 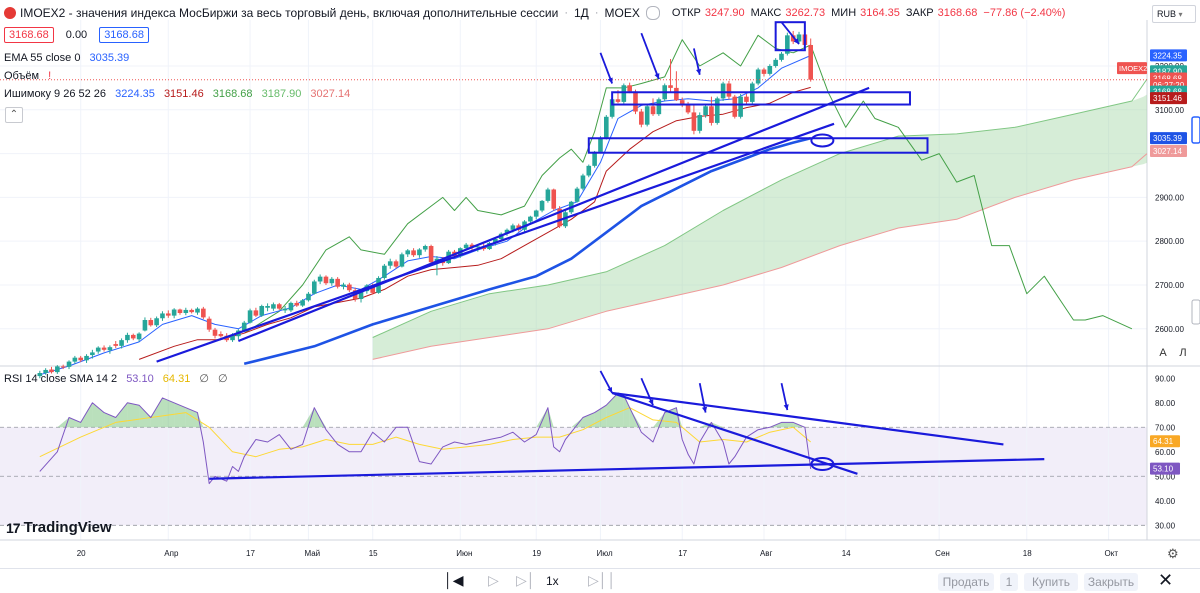 What do you see at coordinates (1183, 353) in the screenshot?
I see `log-scale-button: Л` at bounding box center [1183, 353].